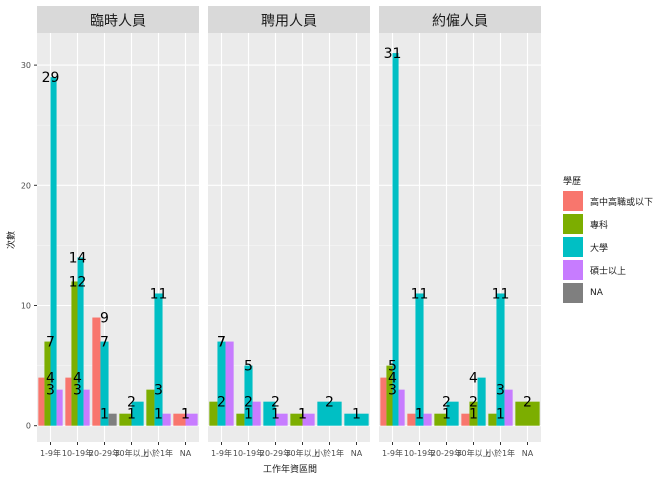 Image resolution: width=672 pixels, height=480 pixels. What do you see at coordinates (104, 319) in the screenshot?
I see `data-label: 9` at bounding box center [104, 319].